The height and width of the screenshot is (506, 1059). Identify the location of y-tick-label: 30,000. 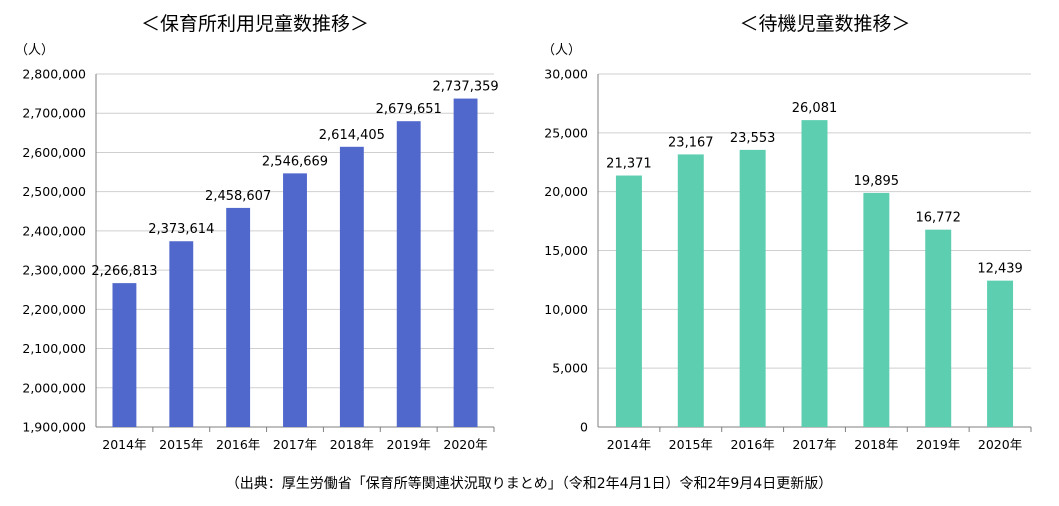
(566, 74).